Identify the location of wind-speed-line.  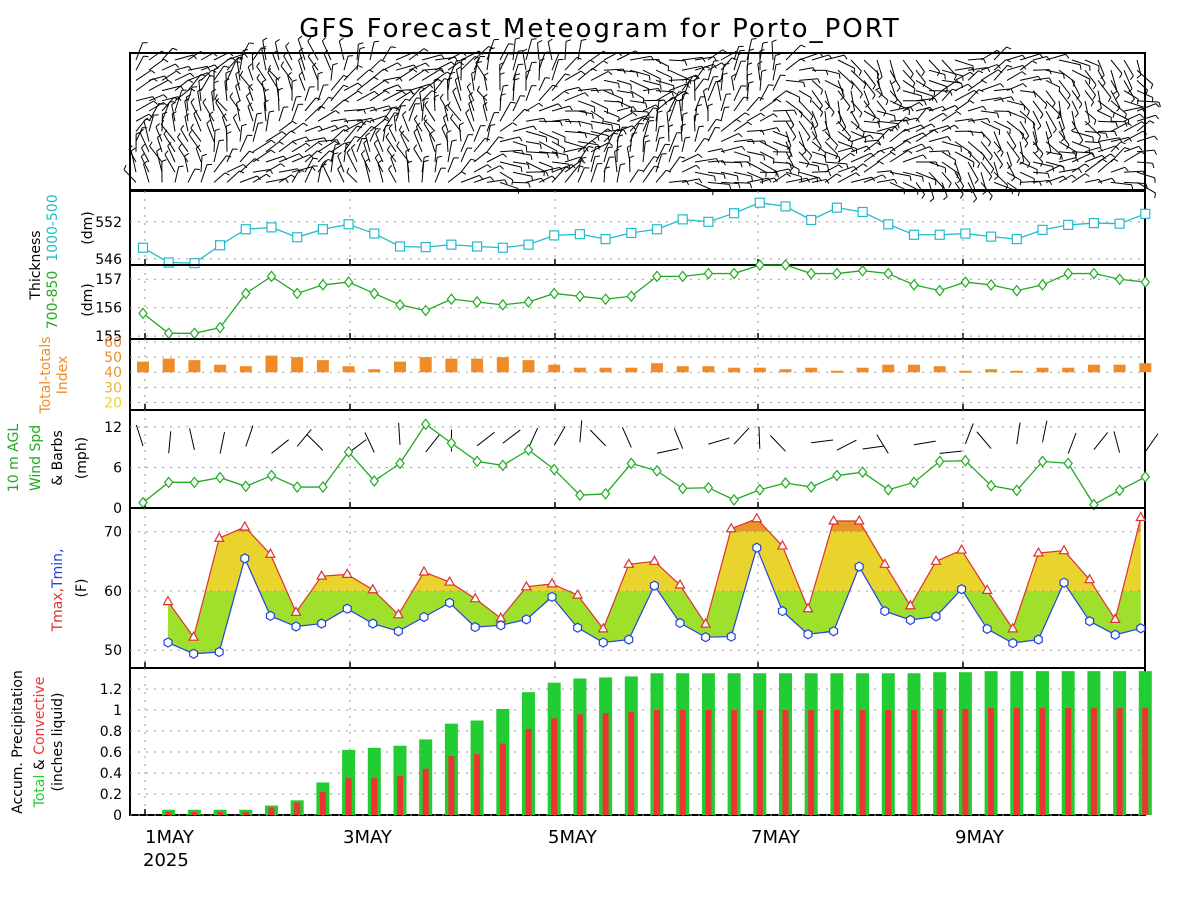
(644, 464).